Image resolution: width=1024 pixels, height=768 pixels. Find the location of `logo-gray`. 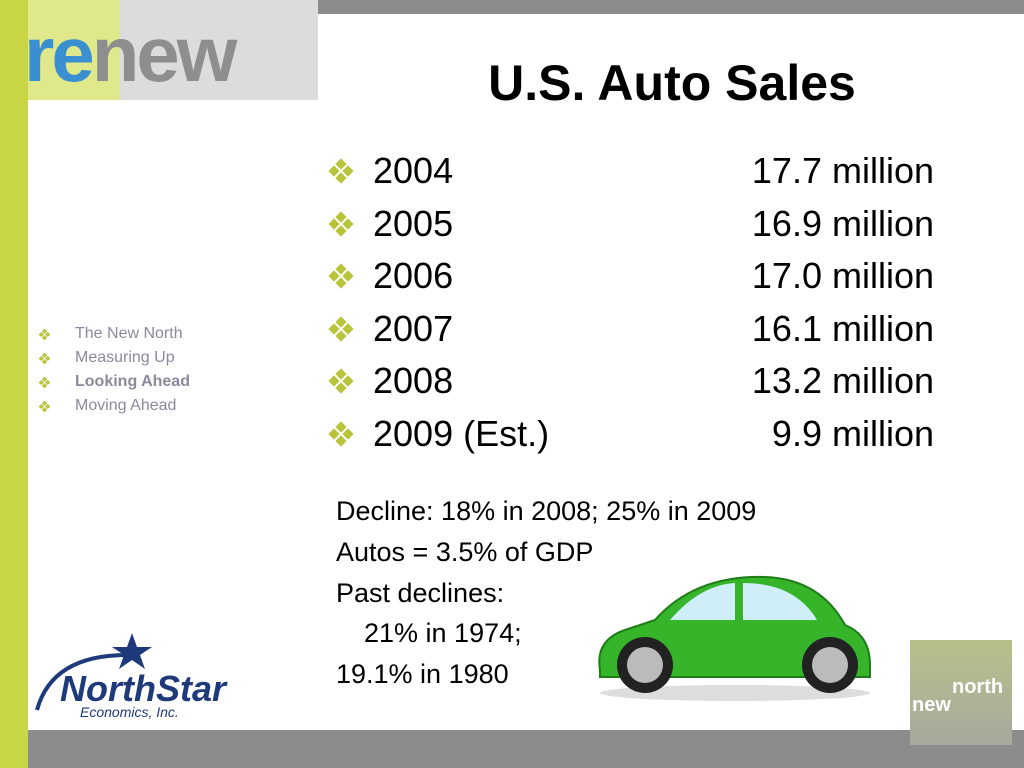

logo-gray is located at coordinates (219, 50).